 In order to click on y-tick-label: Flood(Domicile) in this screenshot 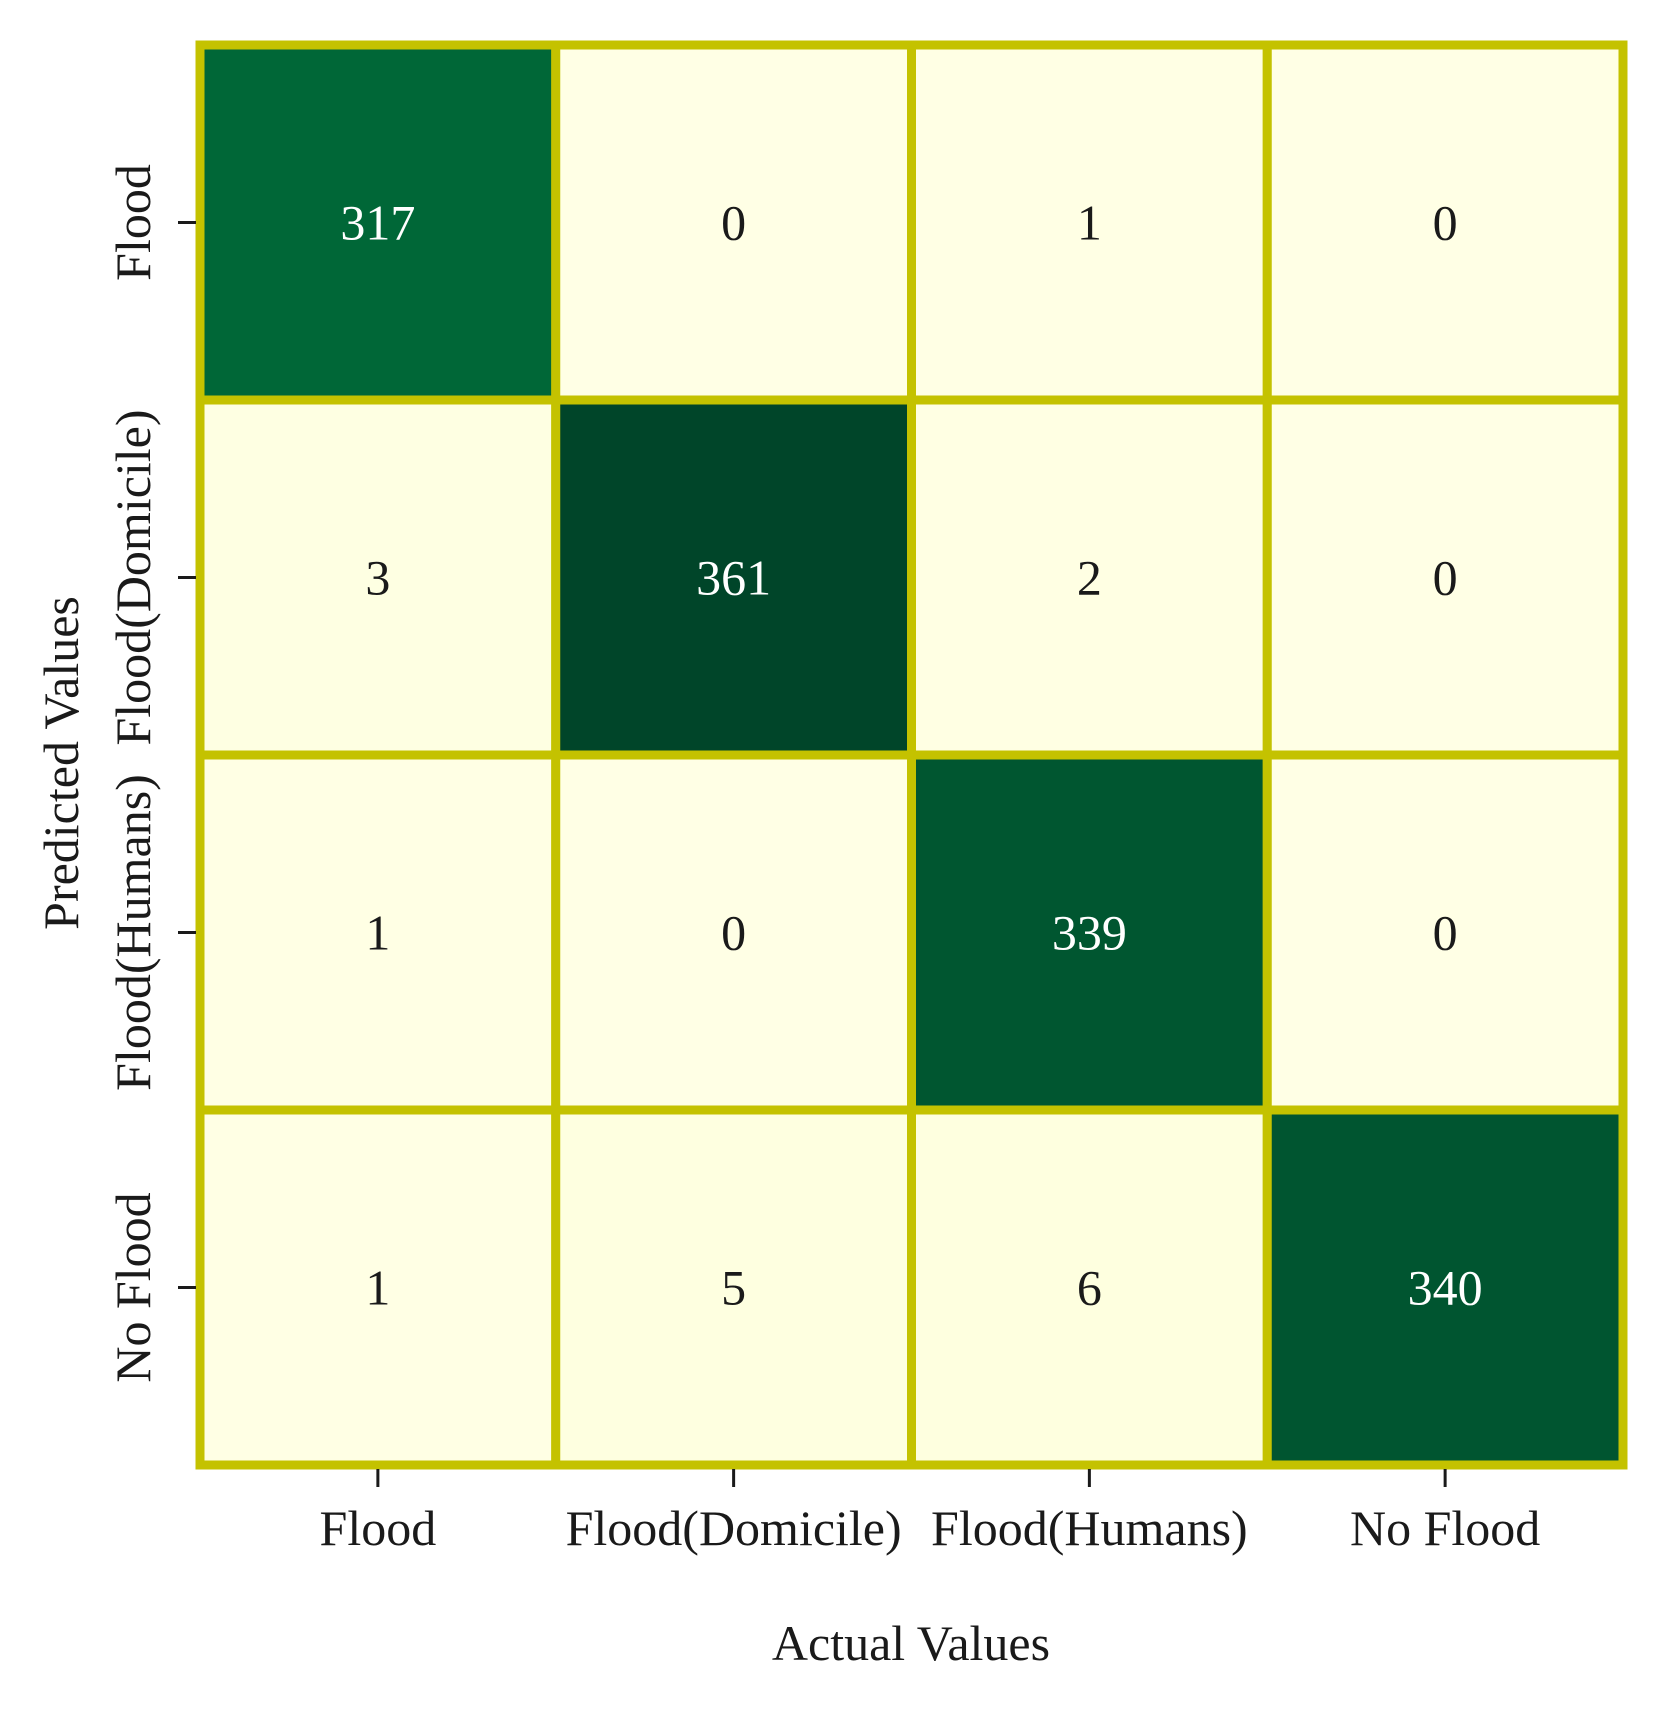, I will do `click(133, 577)`.